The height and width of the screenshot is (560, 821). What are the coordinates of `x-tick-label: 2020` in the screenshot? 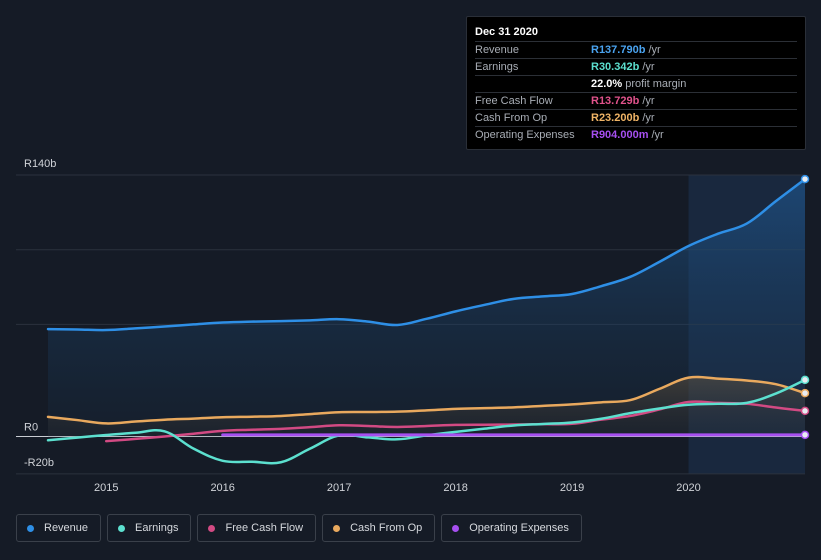 It's located at (688, 488).